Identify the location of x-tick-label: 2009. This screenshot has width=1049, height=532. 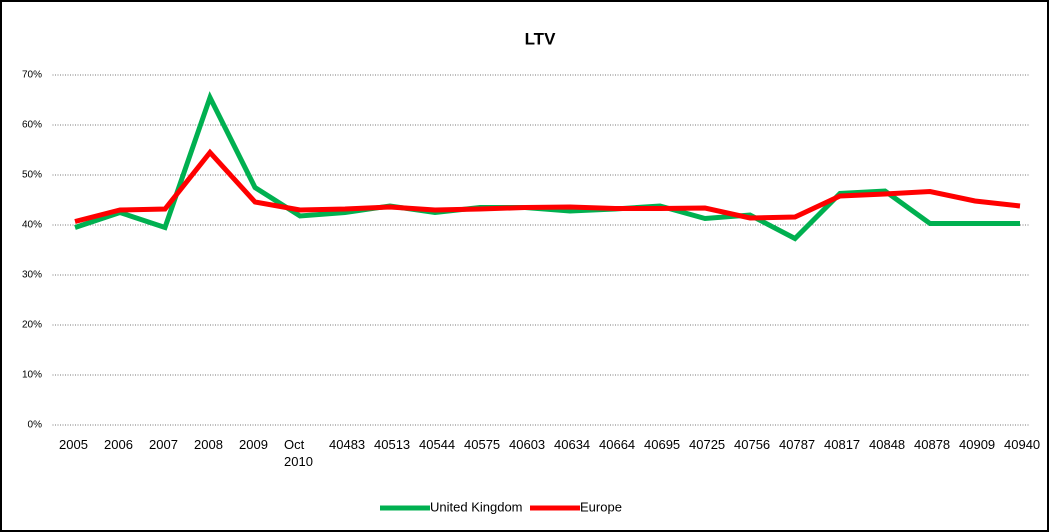
(253, 444).